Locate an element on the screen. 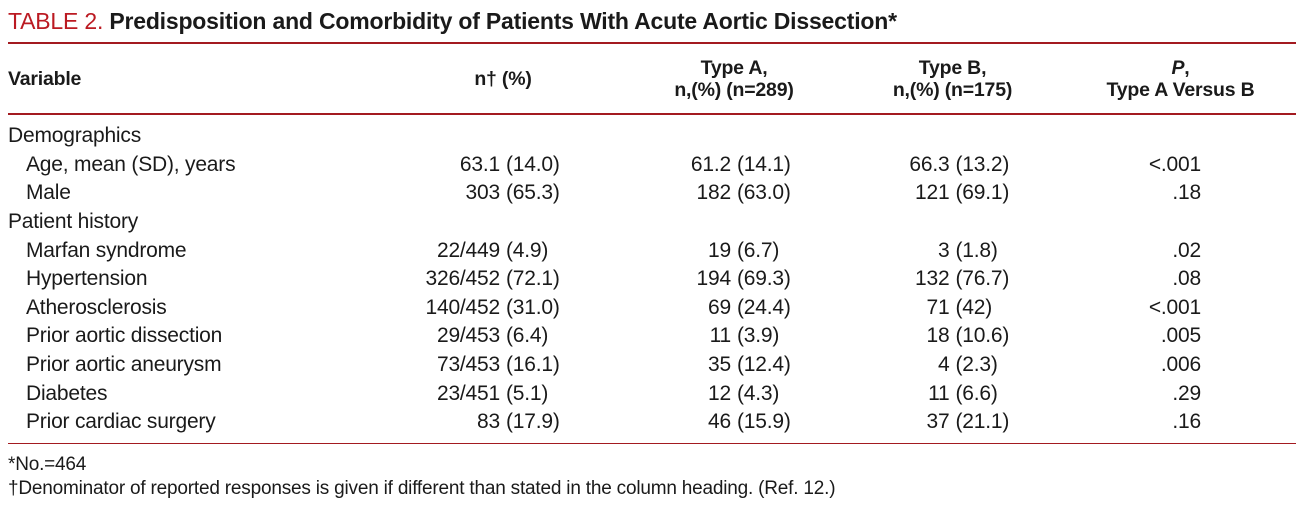 This screenshot has height=515, width=1304. cell-n-total: 303 (65.3) is located at coordinates (512, 193).